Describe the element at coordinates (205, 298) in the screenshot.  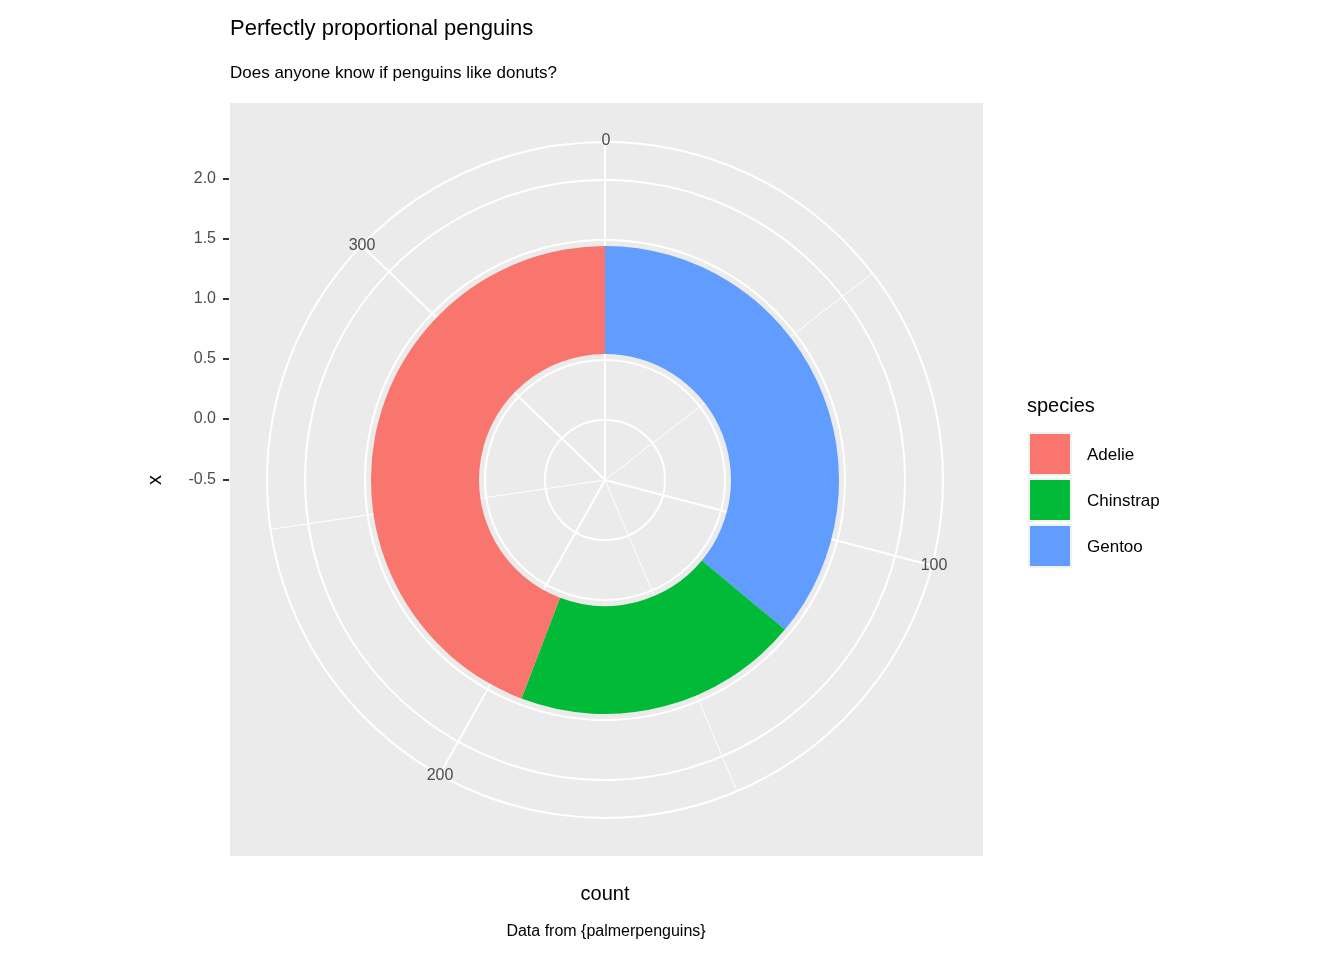
I see `text: 1.0` at that location.